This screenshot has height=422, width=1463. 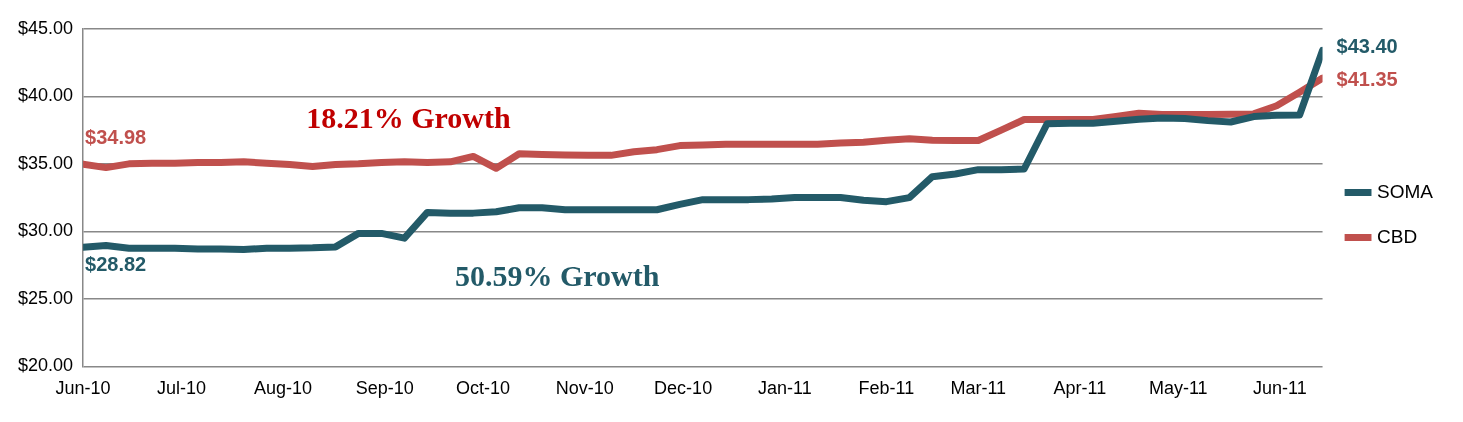 What do you see at coordinates (1405, 191) in the screenshot?
I see `legend-label: SOMA` at bounding box center [1405, 191].